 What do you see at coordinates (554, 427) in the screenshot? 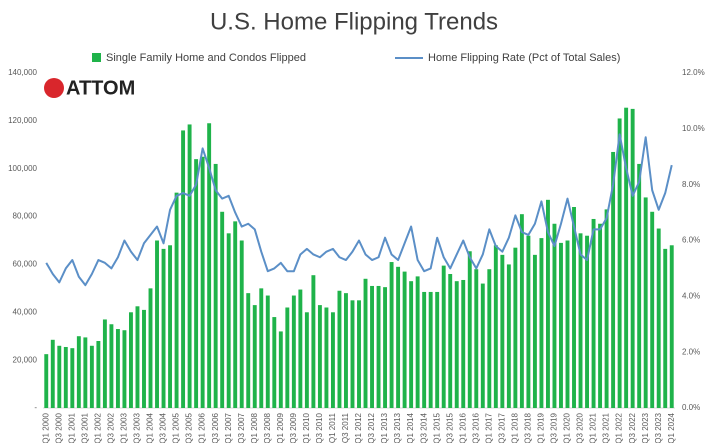
I see `x-tick-label: Q3 2019` at bounding box center [554, 427].